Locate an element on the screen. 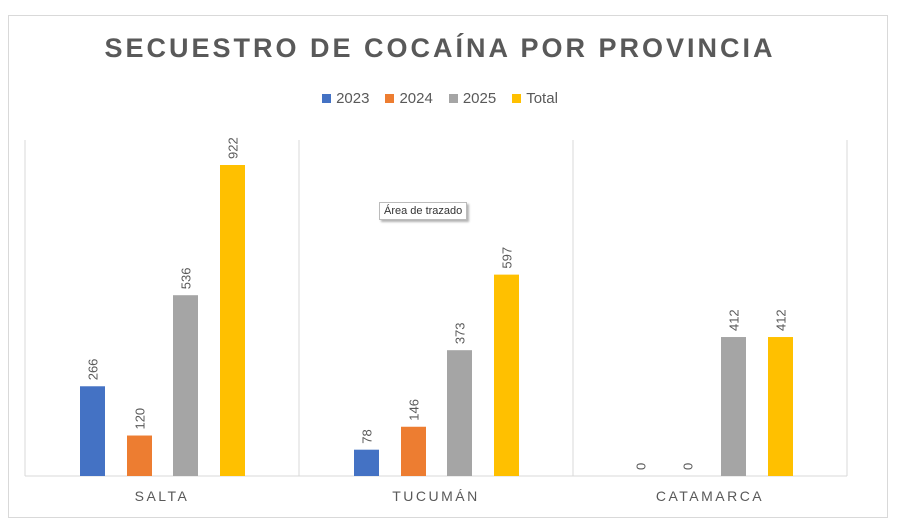  data-label: 120 is located at coordinates (140, 419).